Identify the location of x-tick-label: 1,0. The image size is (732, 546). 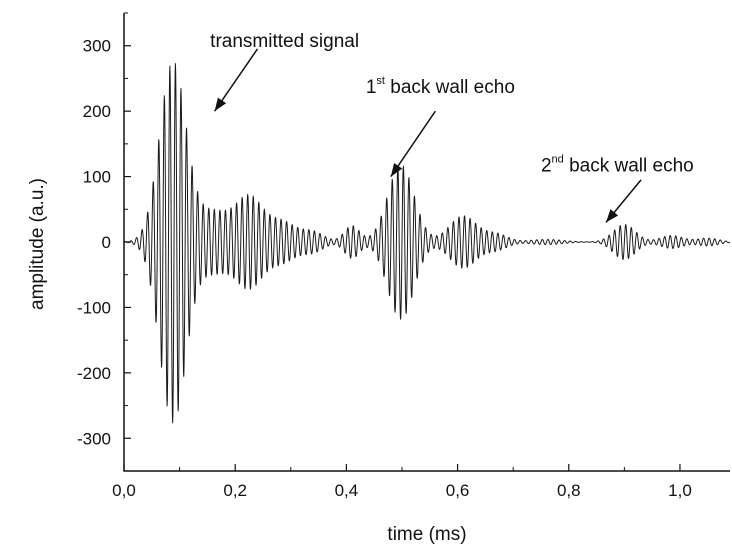
(680, 490).